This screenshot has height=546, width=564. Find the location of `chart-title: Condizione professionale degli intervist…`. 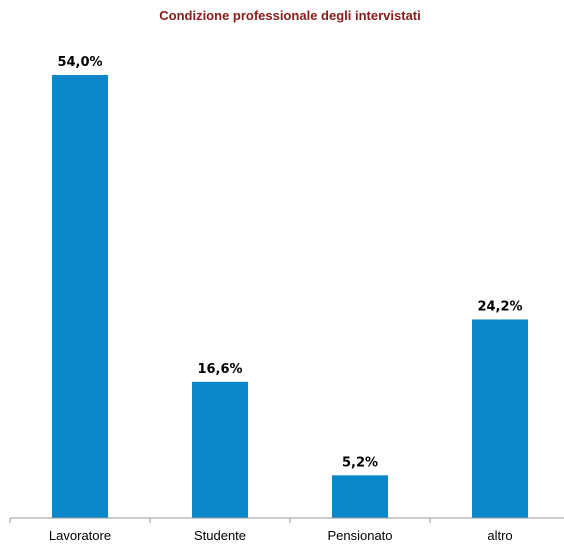

chart-title: Condizione professionale degli intervist… is located at coordinates (290, 15).